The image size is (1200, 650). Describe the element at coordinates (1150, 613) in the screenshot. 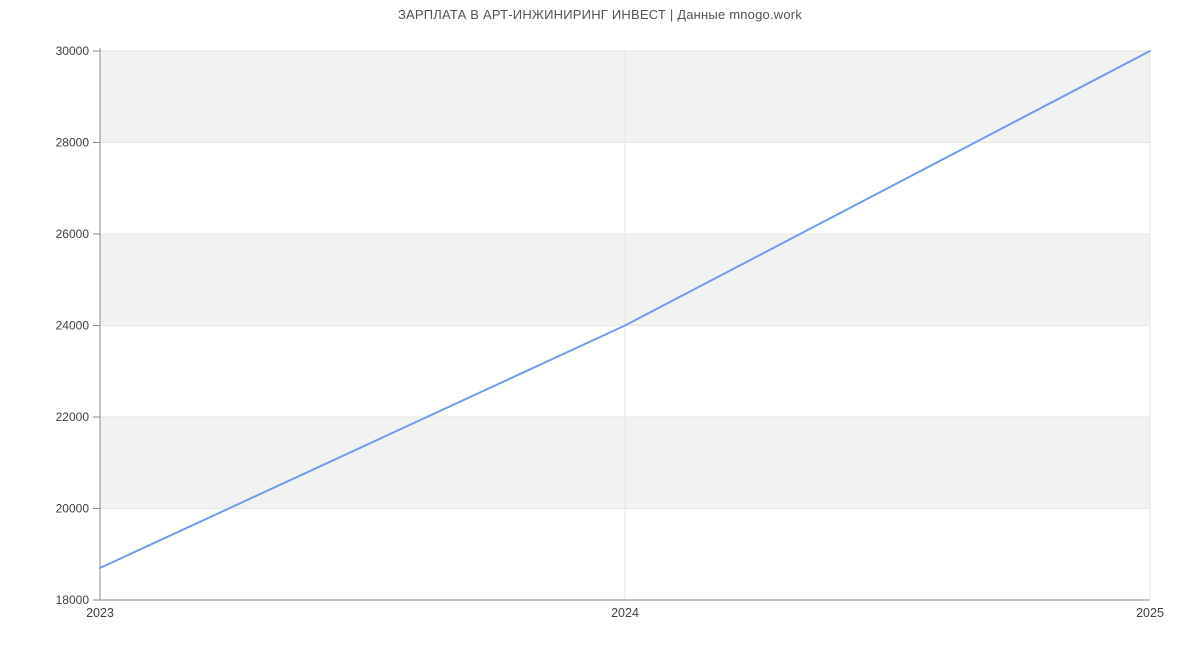

I see `x-tick-label: 2025` at that location.